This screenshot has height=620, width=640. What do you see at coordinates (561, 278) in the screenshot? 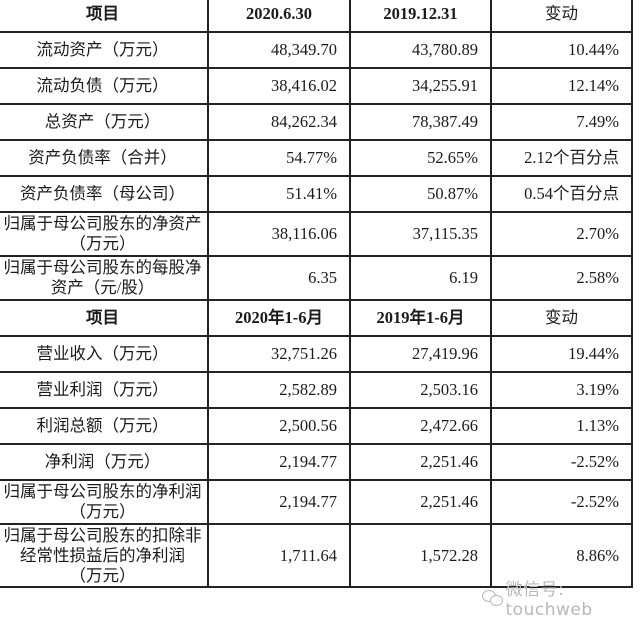
I see `value-change: 2.58%` at bounding box center [561, 278].